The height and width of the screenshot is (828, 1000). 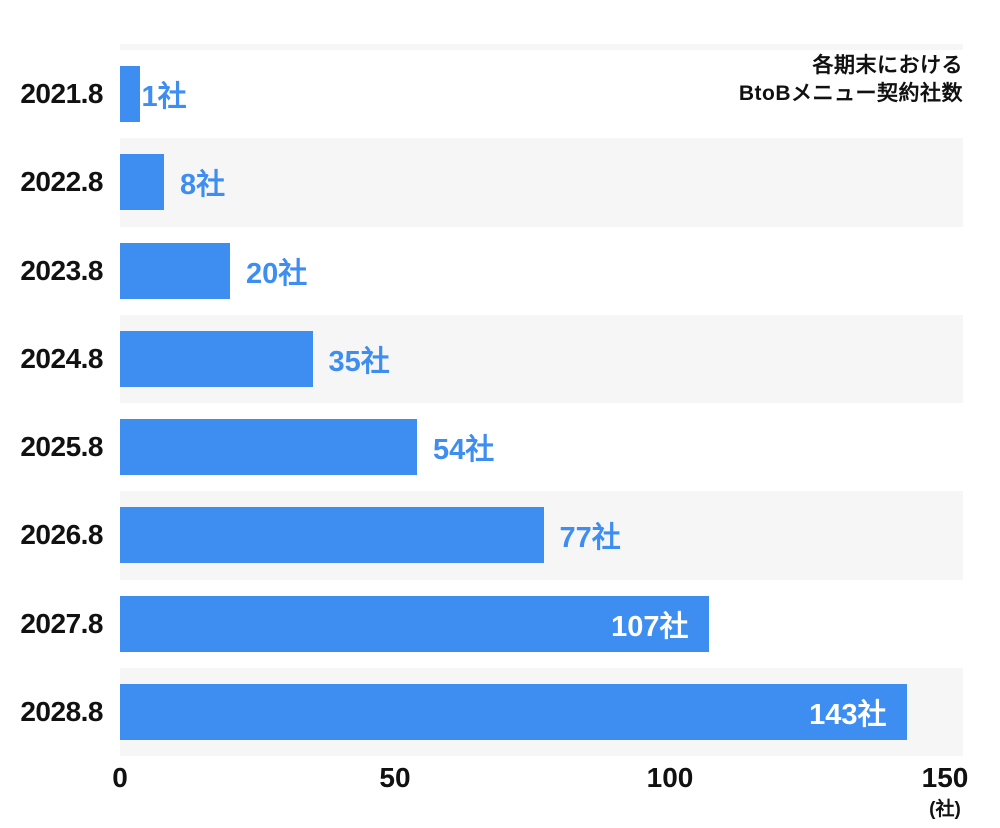 What do you see at coordinates (541, 94) in the screenshot?
I see `row-band: 1社` at bounding box center [541, 94].